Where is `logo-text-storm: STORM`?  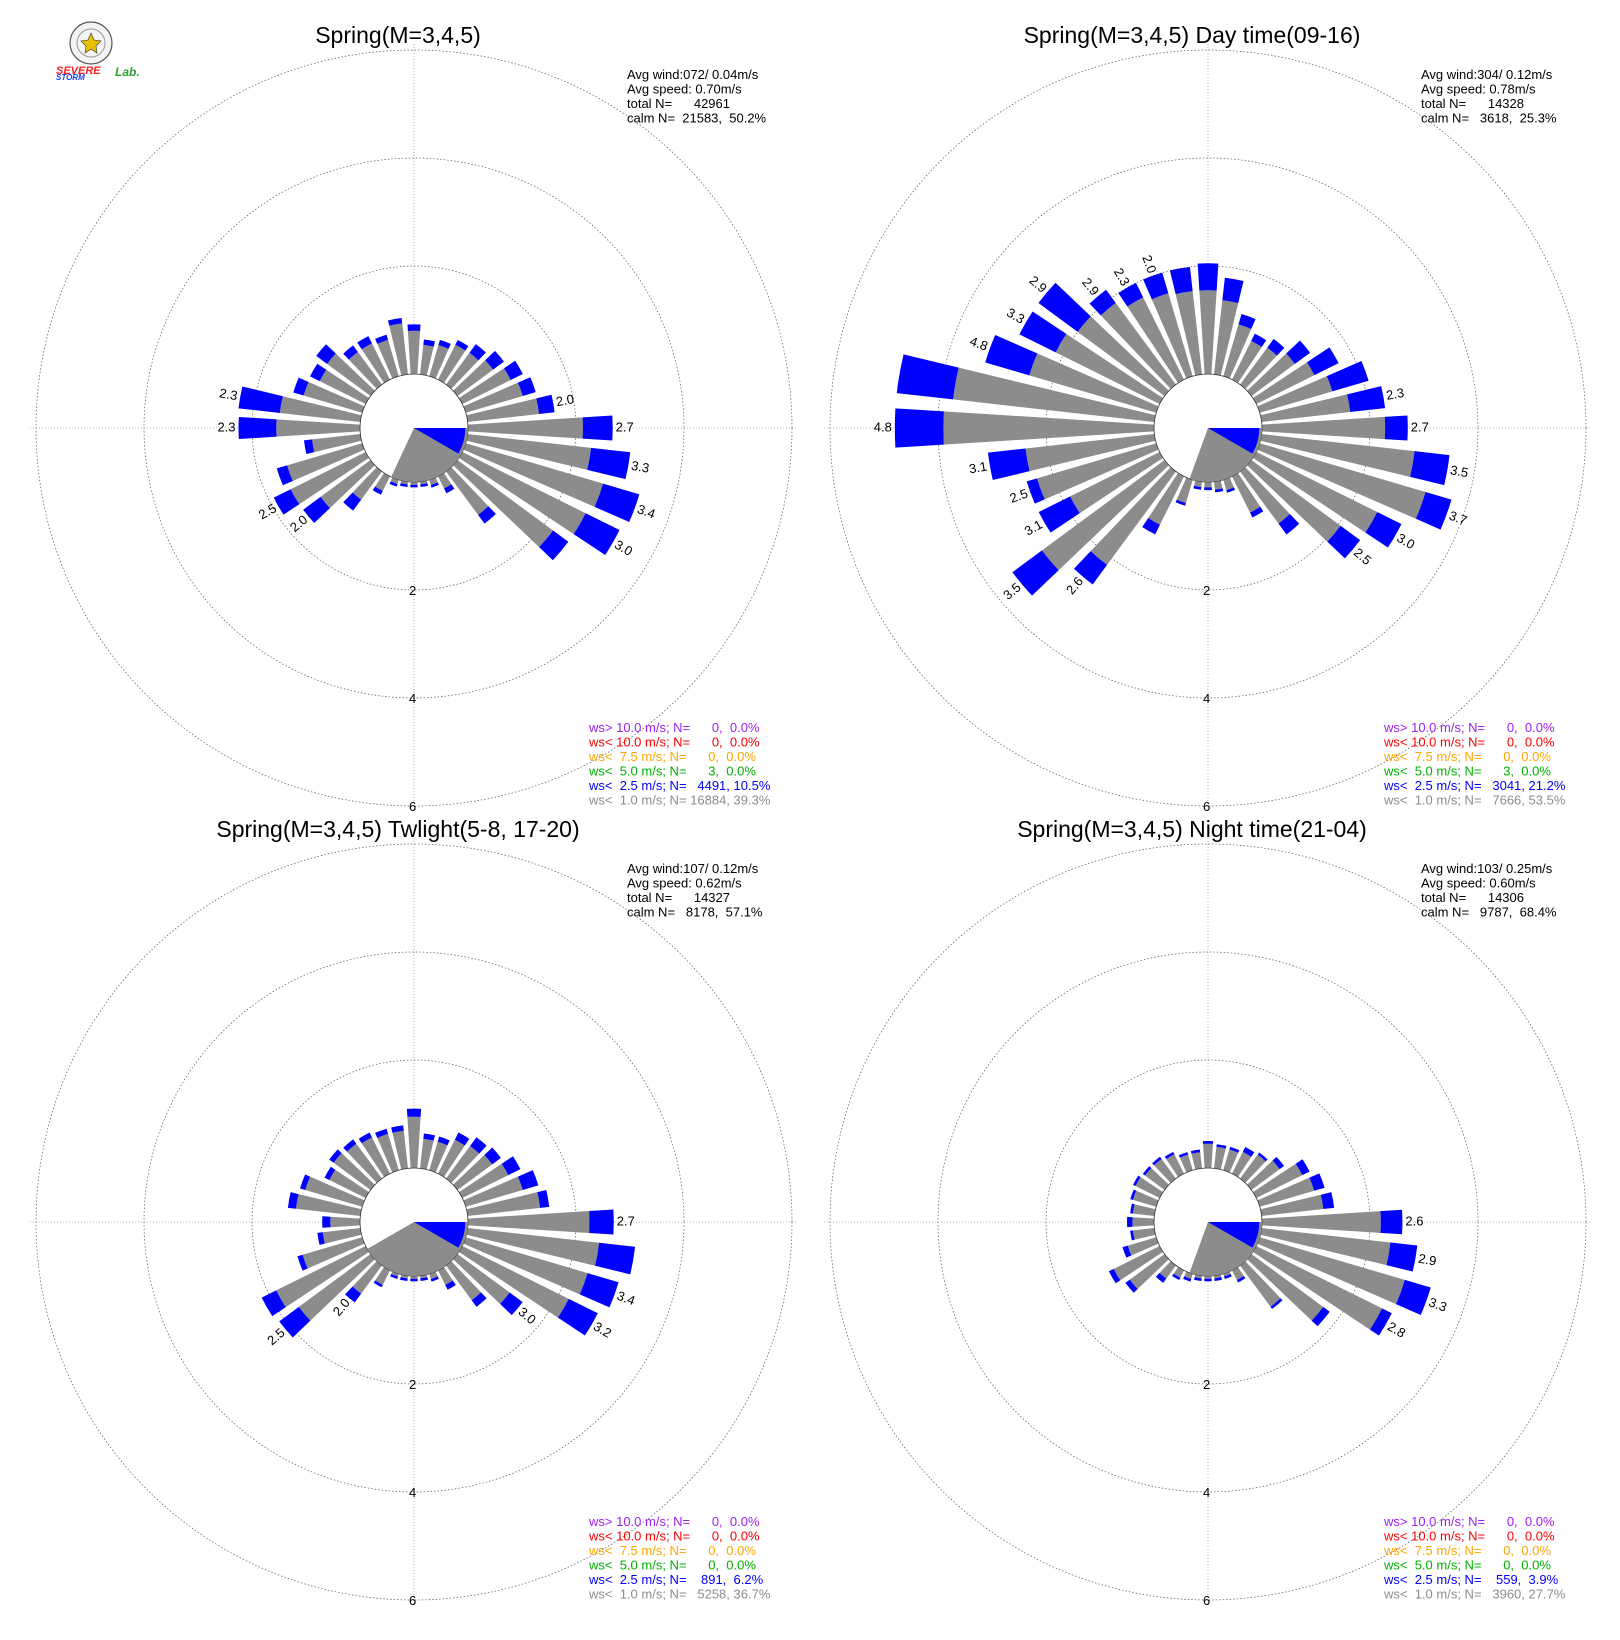 logo-text-storm: STORM is located at coordinates (70, 77).